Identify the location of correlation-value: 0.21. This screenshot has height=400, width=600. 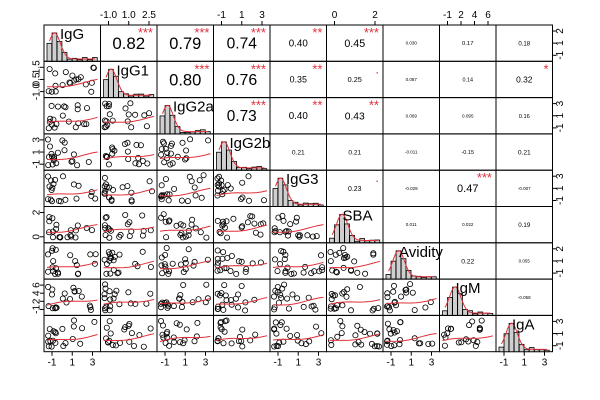
(524, 152).